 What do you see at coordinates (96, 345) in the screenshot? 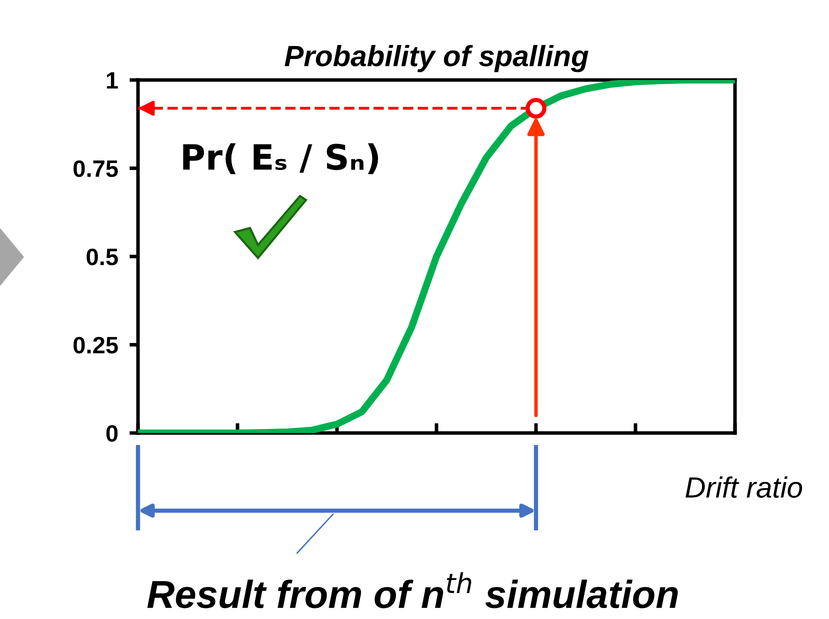
I see `y-tick-label: 0.25` at bounding box center [96, 345].